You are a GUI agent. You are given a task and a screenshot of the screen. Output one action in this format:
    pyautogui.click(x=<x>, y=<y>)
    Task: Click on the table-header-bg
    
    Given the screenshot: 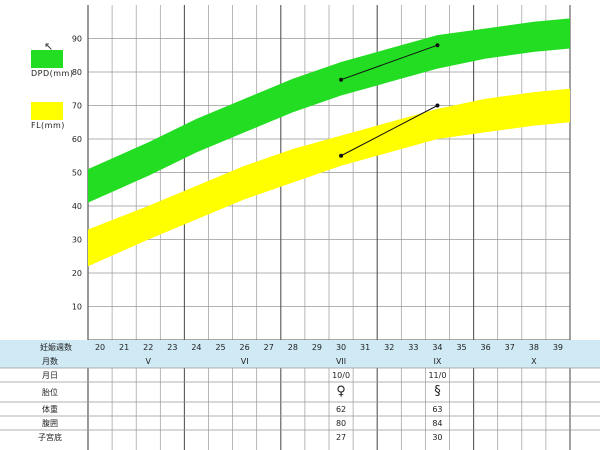 What is the action you would take?
    pyautogui.click(x=300, y=354)
    